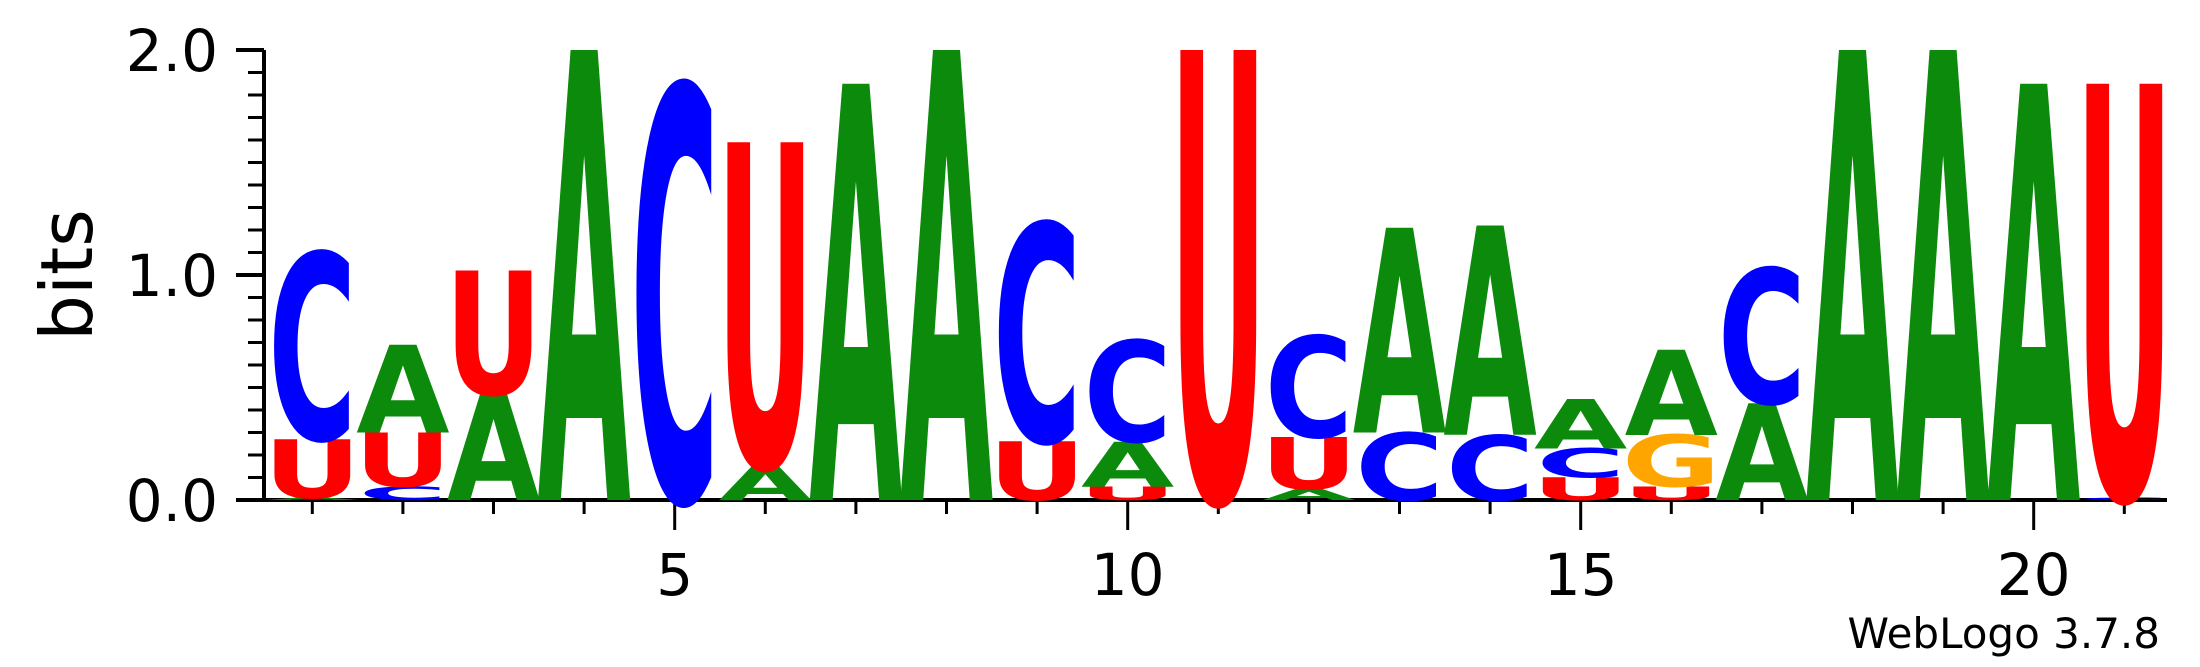 Image resolution: width=2200 pixels, height=667 pixels. Describe the element at coordinates (674, 575) in the screenshot. I see `x-tick-label-5: 5` at that location.